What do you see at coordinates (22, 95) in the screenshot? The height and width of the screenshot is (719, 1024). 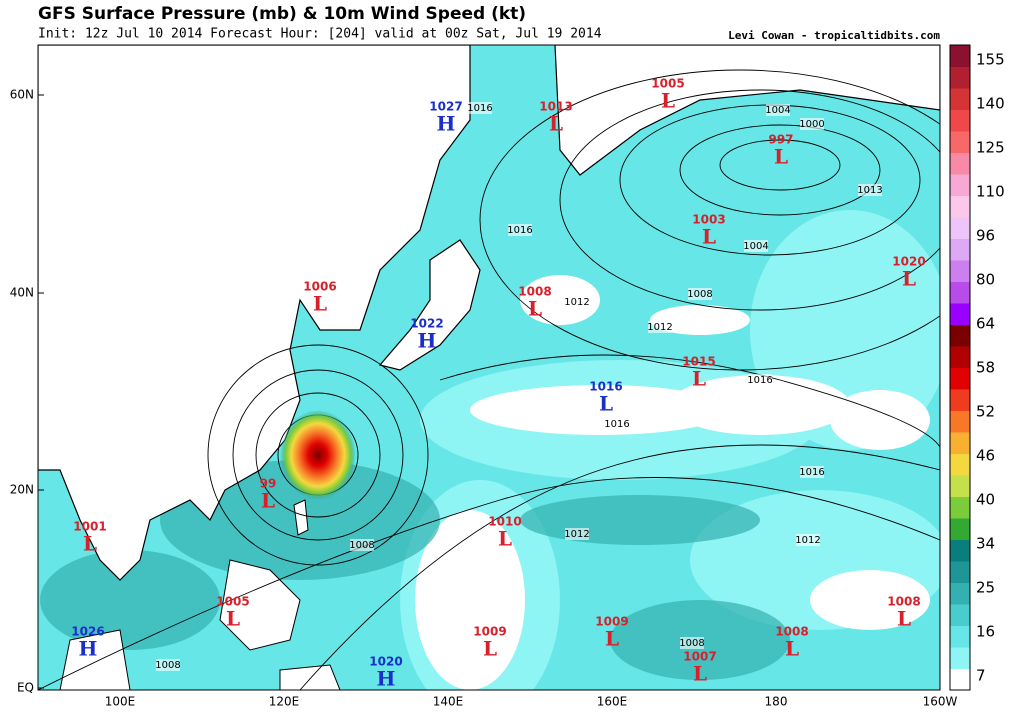 I see `lat-label: 60N` at bounding box center [22, 95].